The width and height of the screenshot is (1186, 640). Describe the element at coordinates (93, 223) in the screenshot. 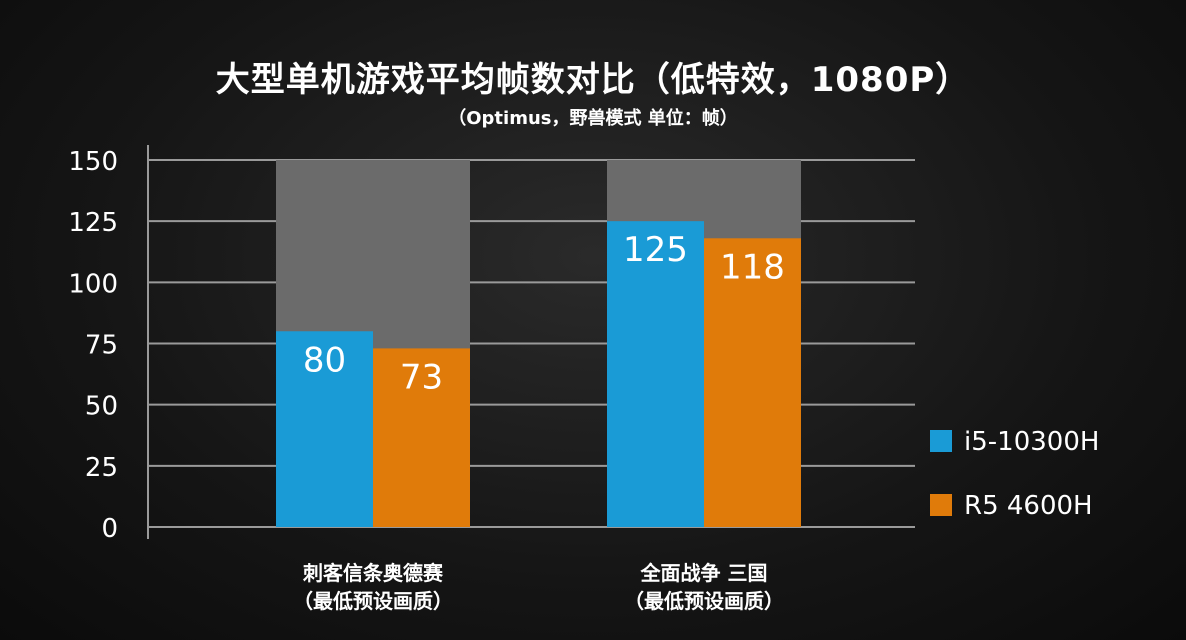

I see `y-tick-label: 125` at that location.